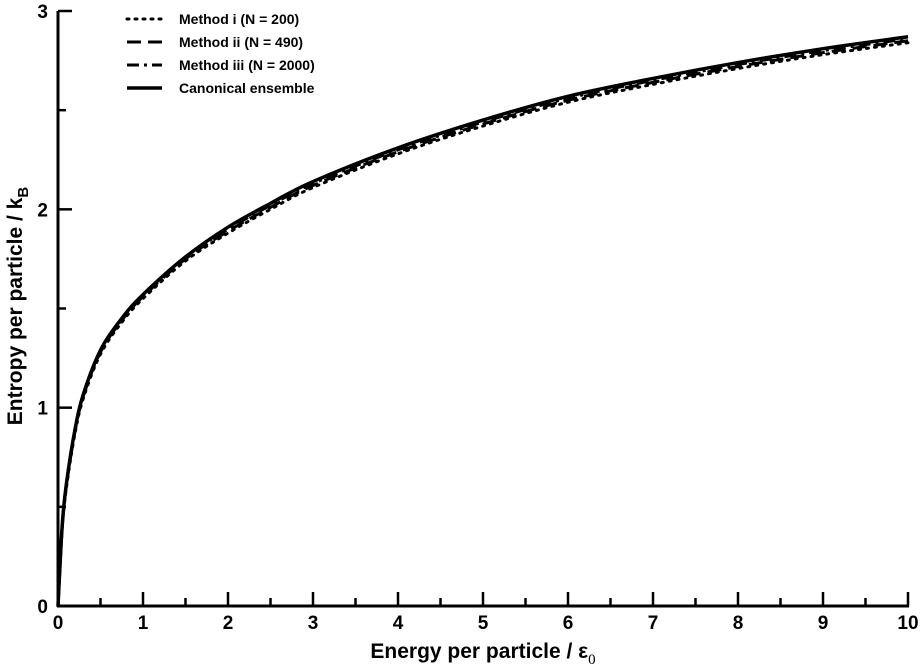 Image resolution: width=924 pixels, height=670 pixels. I want to click on x-tick-label: 5, so click(483, 623).